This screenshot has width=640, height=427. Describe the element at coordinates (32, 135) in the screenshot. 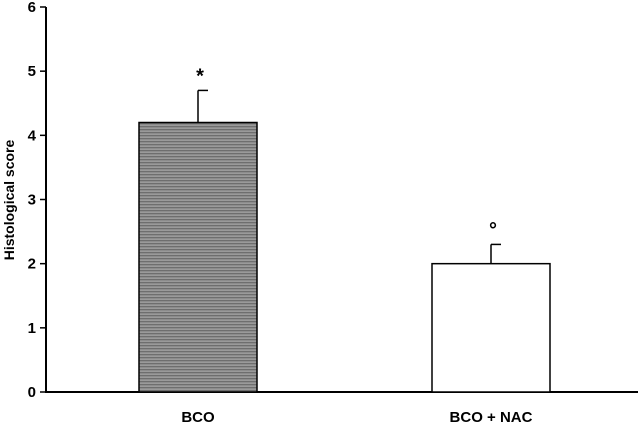

I see `y-tick-label: 4` at that location.